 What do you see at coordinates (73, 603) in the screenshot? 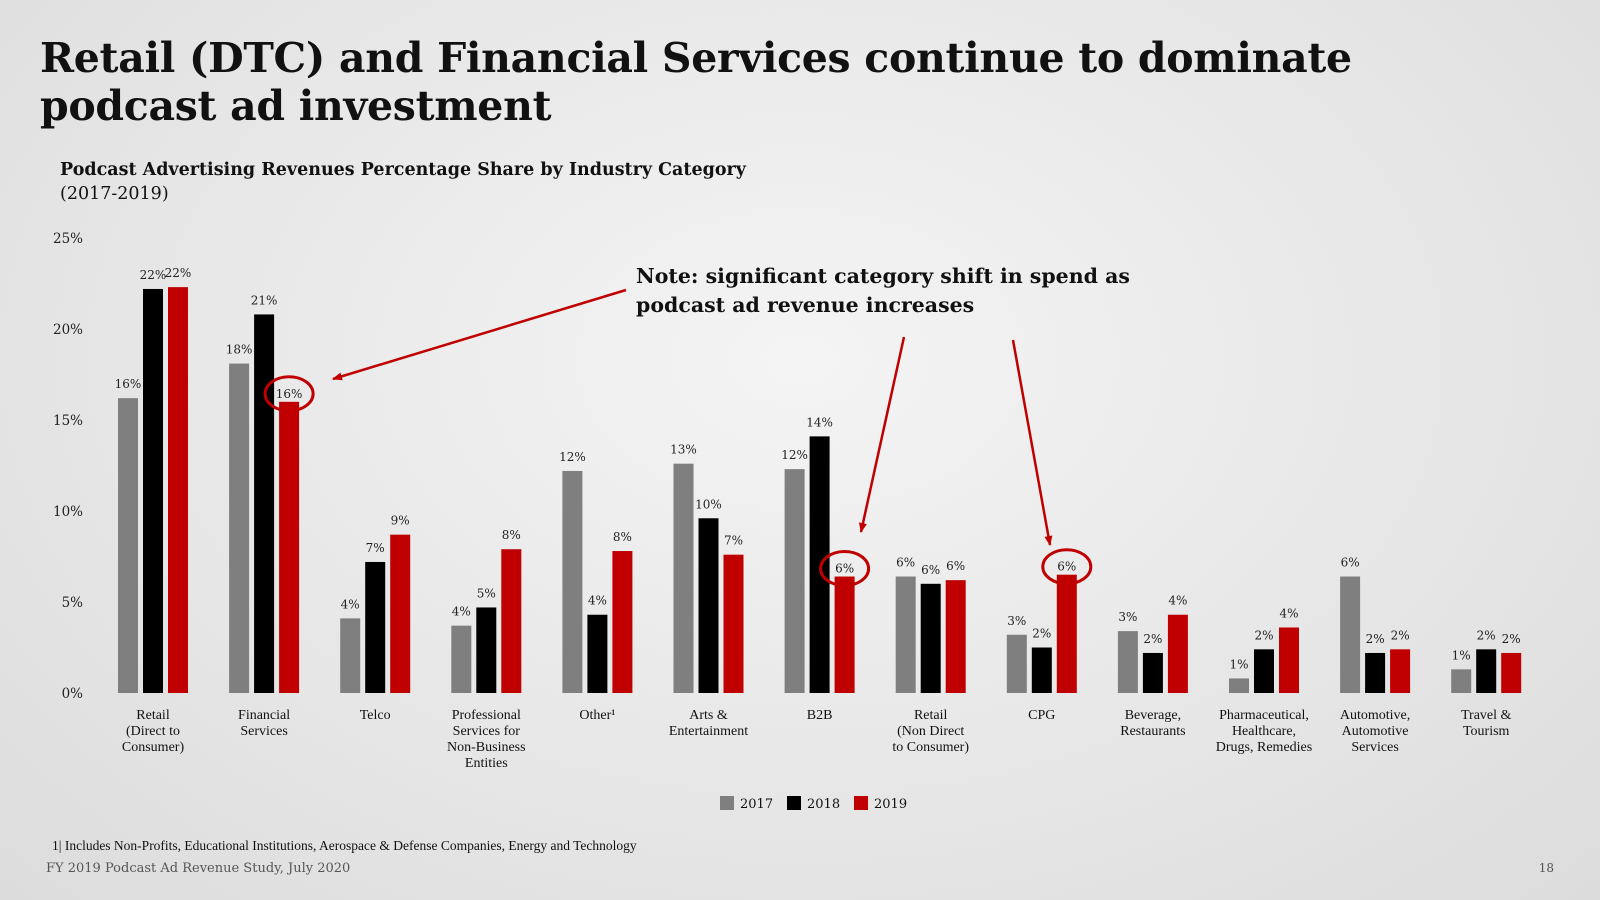
I see `y-tick-label: 5%` at bounding box center [73, 603].